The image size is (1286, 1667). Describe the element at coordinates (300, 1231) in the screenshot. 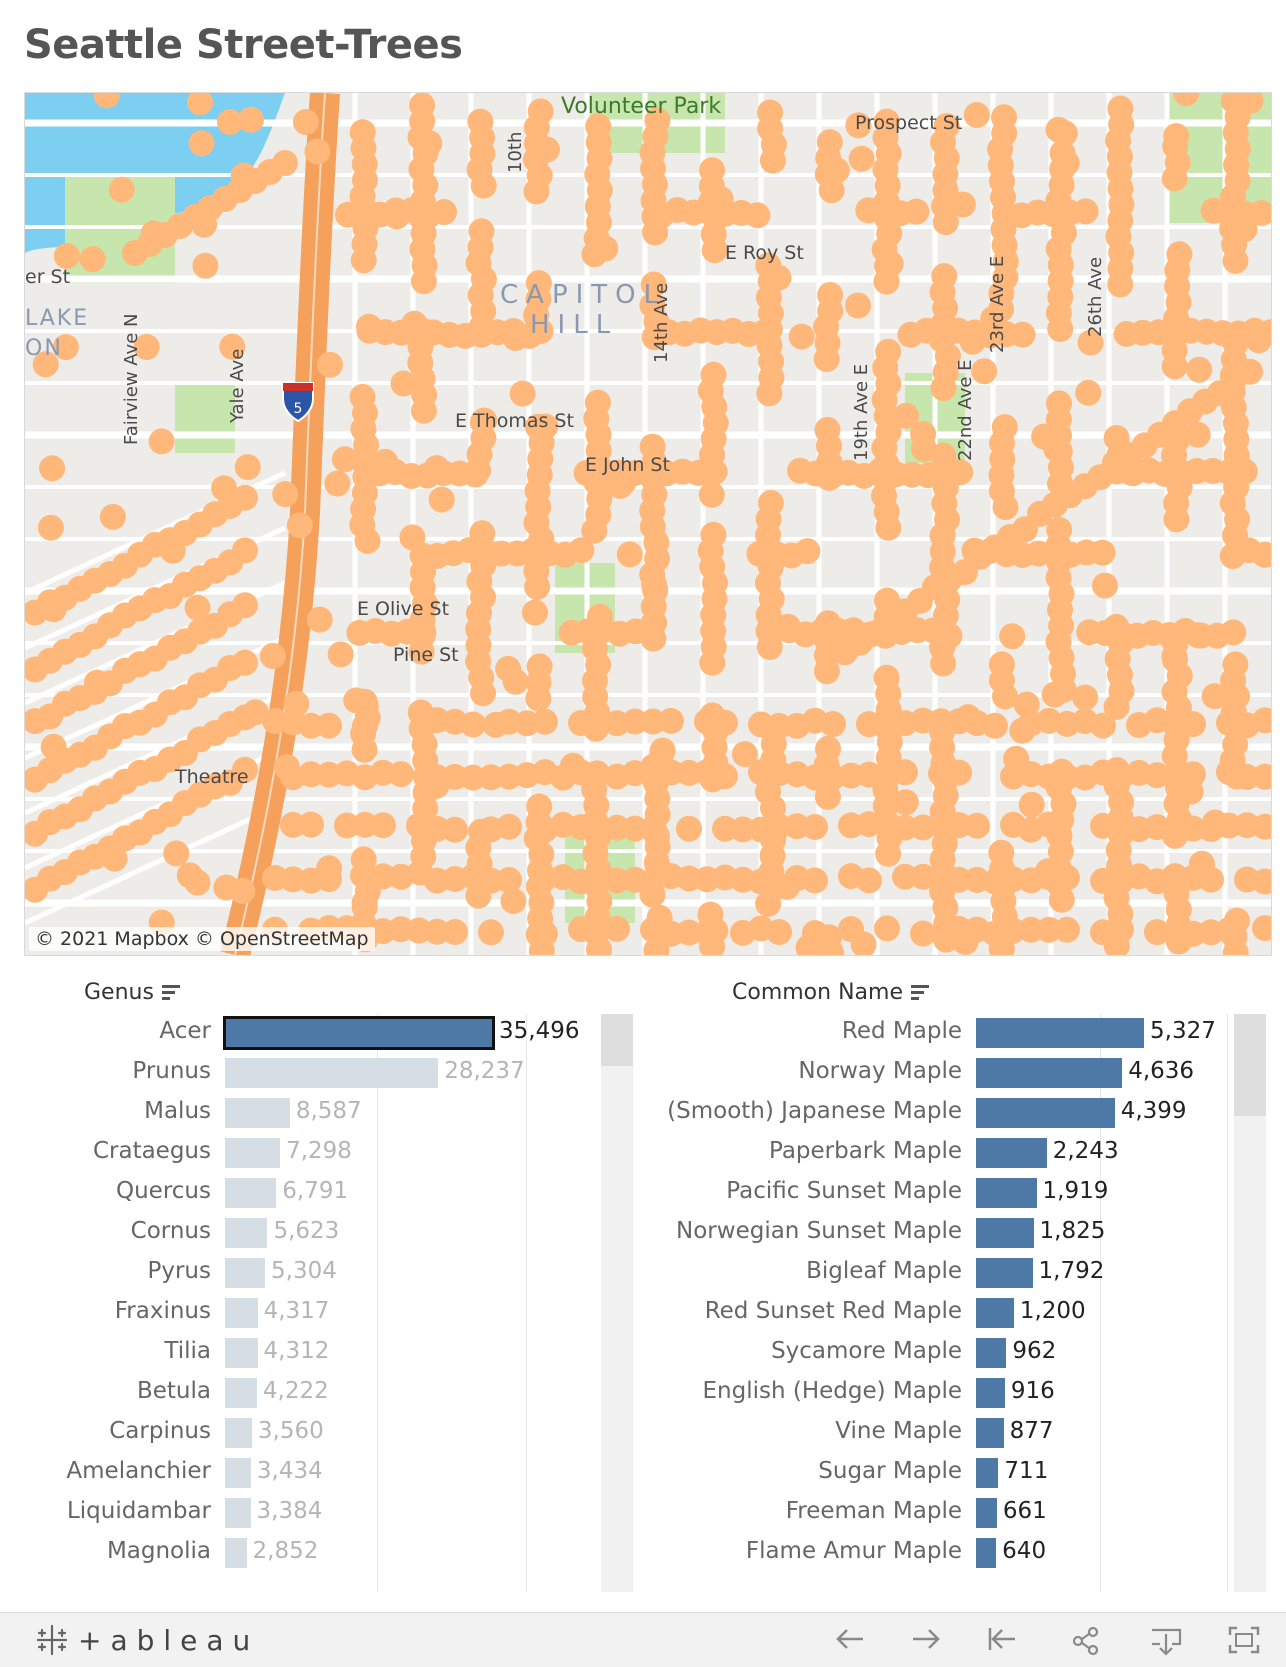

I see `bar-row: Cornus 5,623` at that location.